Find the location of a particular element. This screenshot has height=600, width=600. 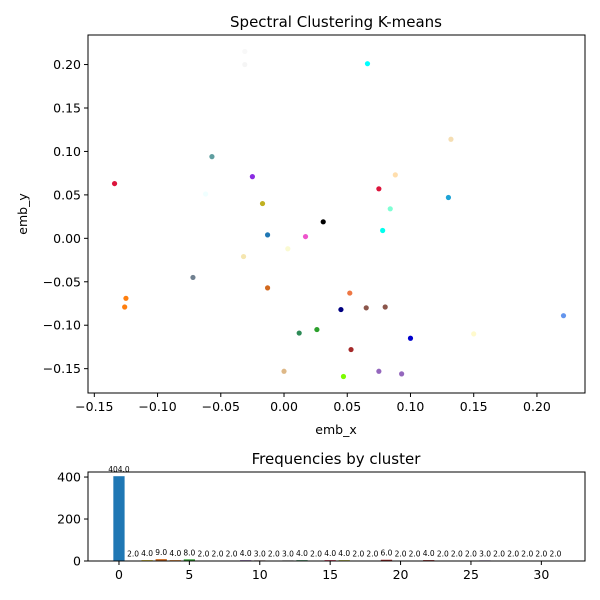

bar-x-tick-label: 0 is located at coordinates (119, 574).